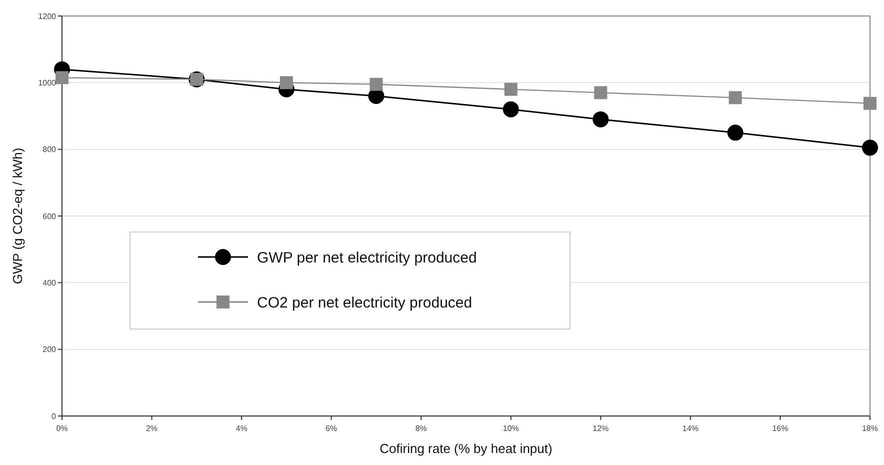 This screenshot has width=884, height=465. Describe the element at coordinates (49, 283) in the screenshot. I see `y-tick-label: 400` at that location.